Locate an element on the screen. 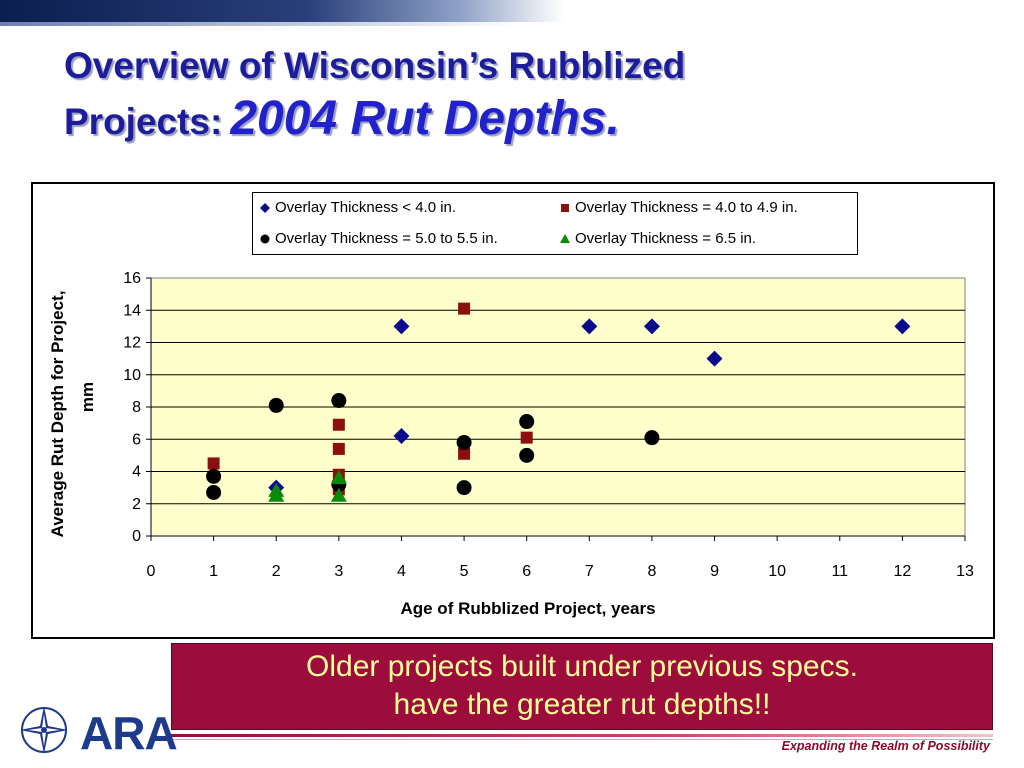  y-tick-label: 14 is located at coordinates (132, 310).